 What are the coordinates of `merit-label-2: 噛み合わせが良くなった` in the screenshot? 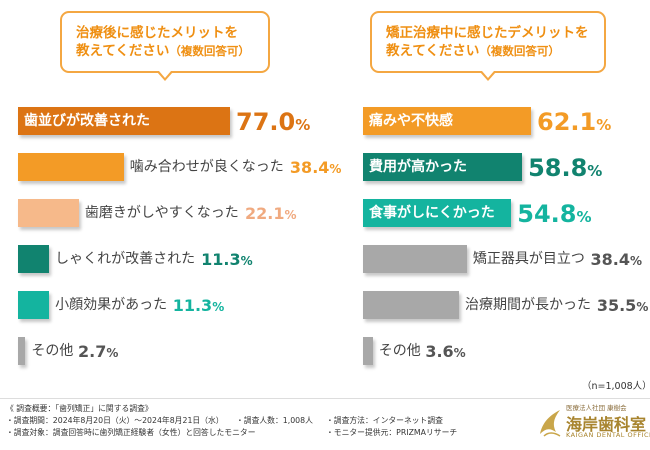 It's located at (206, 167).